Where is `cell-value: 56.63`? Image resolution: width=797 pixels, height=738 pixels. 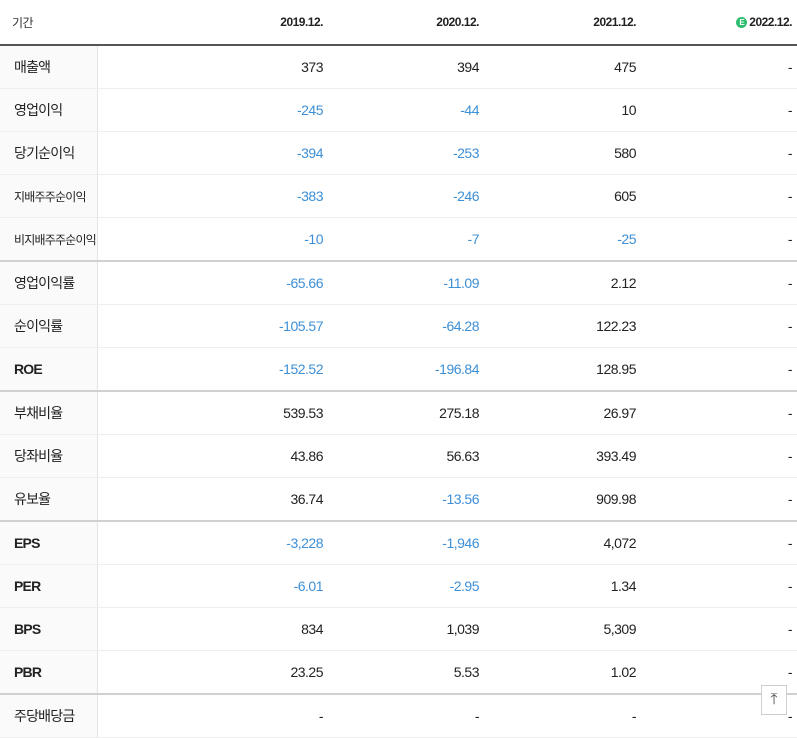
cell-value: 56.63 is located at coordinates (406, 456).